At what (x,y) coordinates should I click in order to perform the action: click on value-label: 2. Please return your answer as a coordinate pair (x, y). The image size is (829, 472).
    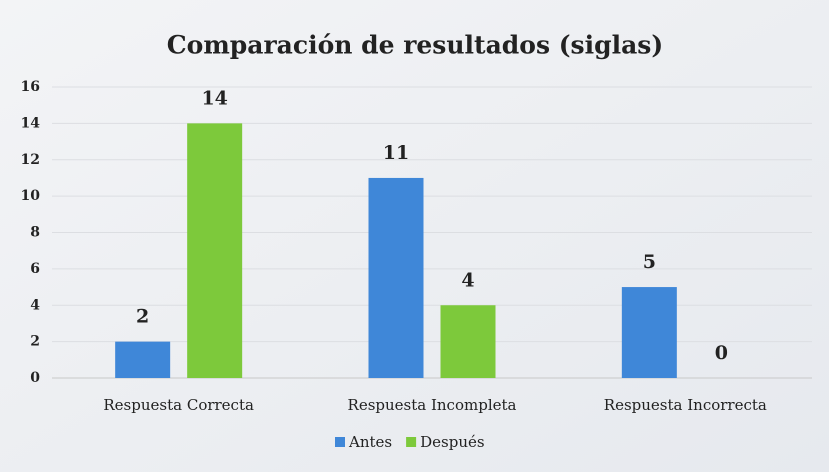
    Looking at the image, I should click on (142, 317).